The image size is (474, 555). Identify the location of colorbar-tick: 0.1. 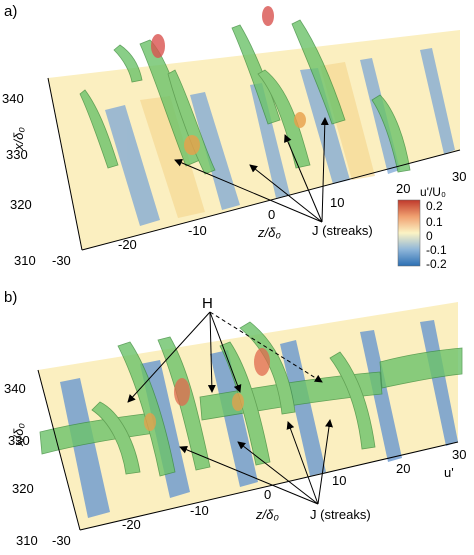
(434, 222).